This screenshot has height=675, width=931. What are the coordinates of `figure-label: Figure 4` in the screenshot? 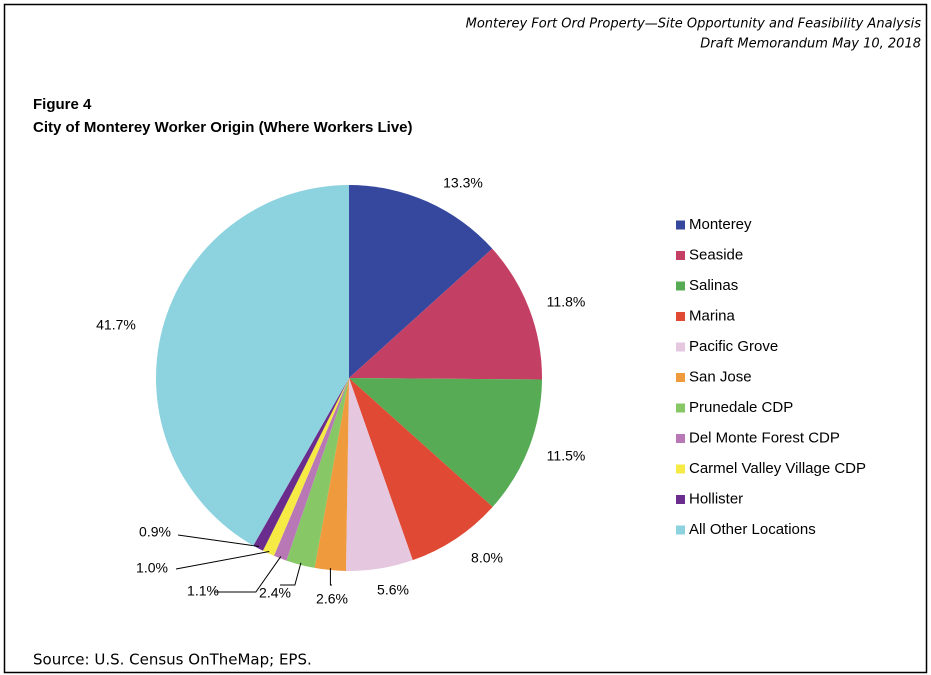 It's located at (62, 104).